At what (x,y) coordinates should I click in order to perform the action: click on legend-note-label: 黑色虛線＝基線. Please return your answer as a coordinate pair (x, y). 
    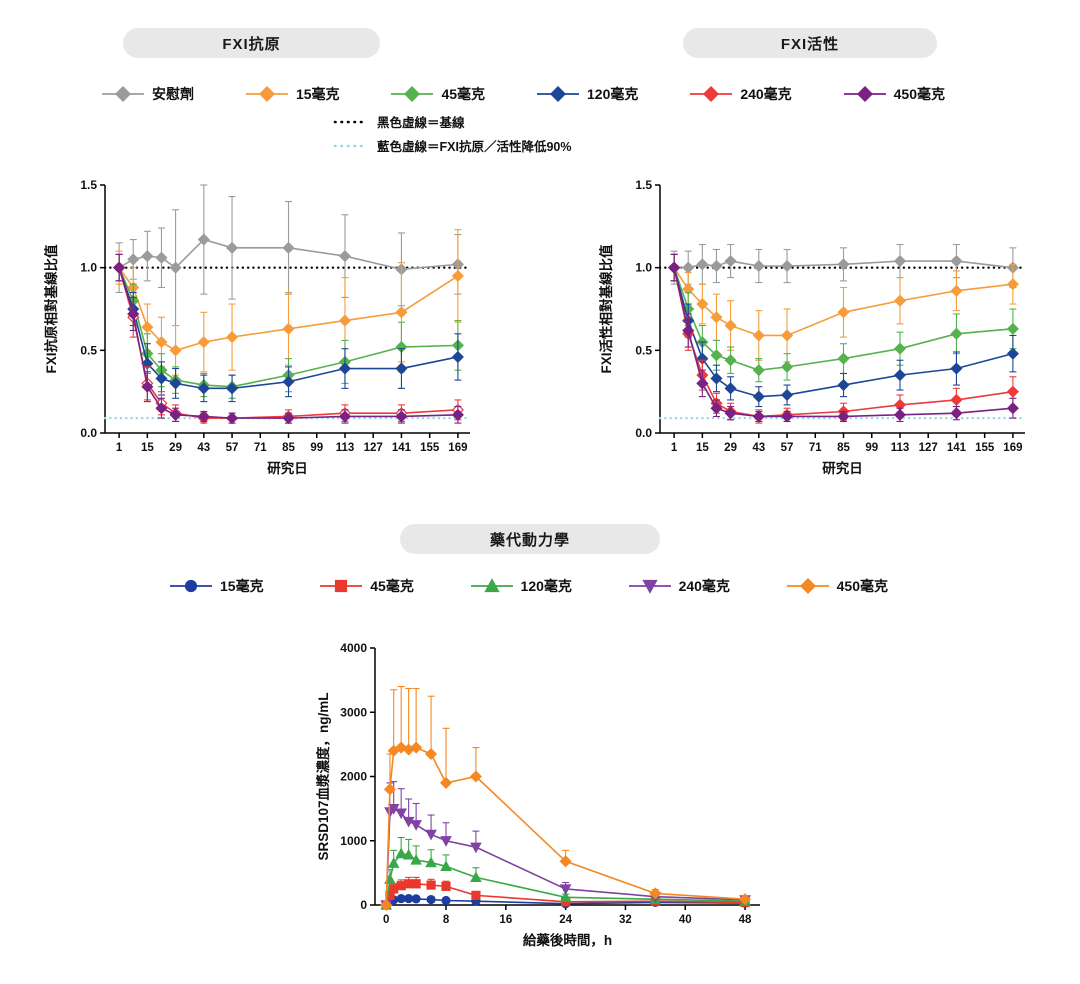
    Looking at the image, I should click on (421, 123).